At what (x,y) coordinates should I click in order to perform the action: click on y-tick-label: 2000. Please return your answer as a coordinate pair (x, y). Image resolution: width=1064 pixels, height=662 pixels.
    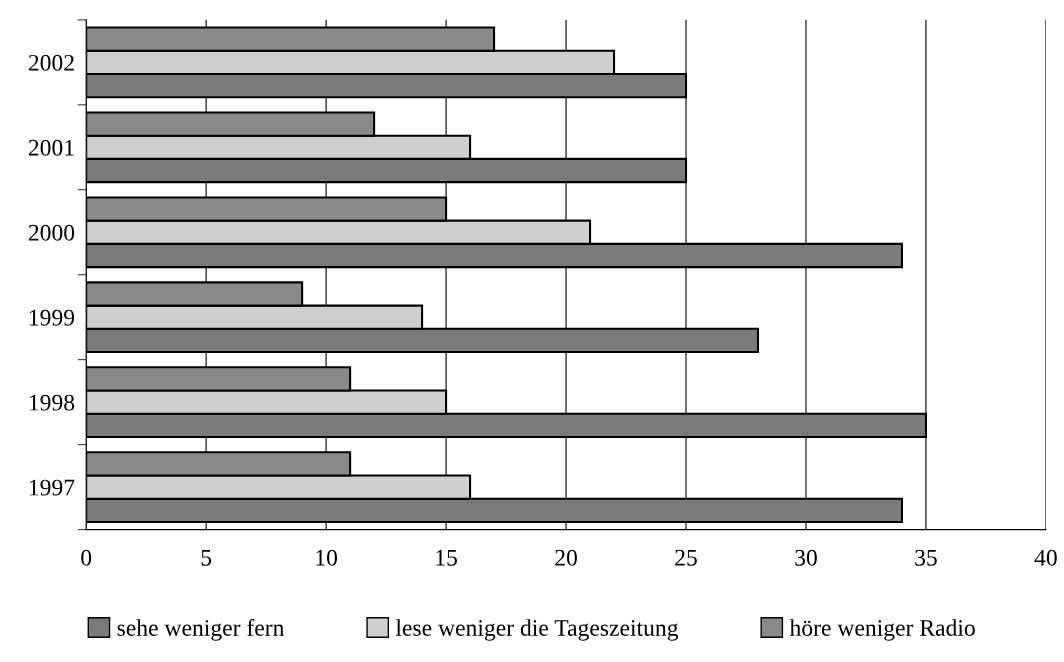
    Looking at the image, I should click on (51, 232).